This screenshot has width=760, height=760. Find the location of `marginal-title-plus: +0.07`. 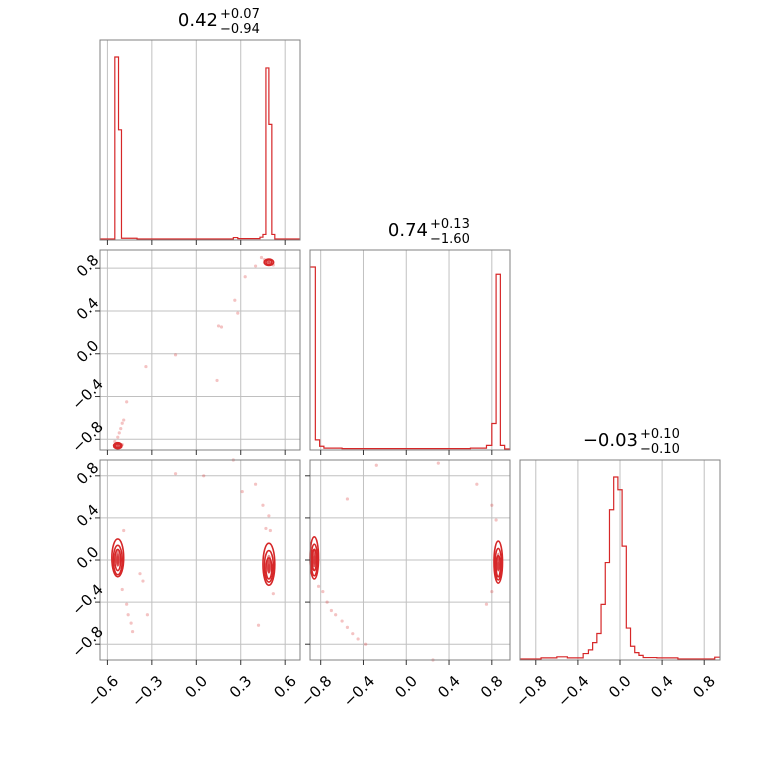

marginal-title-plus: +0.07 is located at coordinates (240, 14).